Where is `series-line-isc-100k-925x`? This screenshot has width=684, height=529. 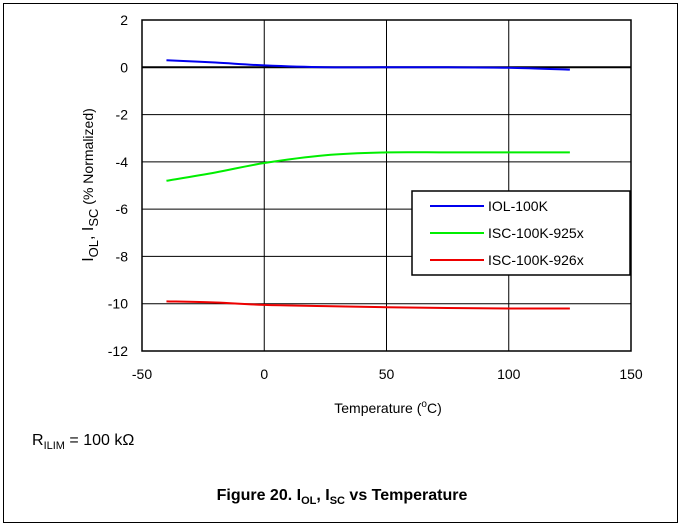 series-line-isc-100k-925x is located at coordinates (368, 166).